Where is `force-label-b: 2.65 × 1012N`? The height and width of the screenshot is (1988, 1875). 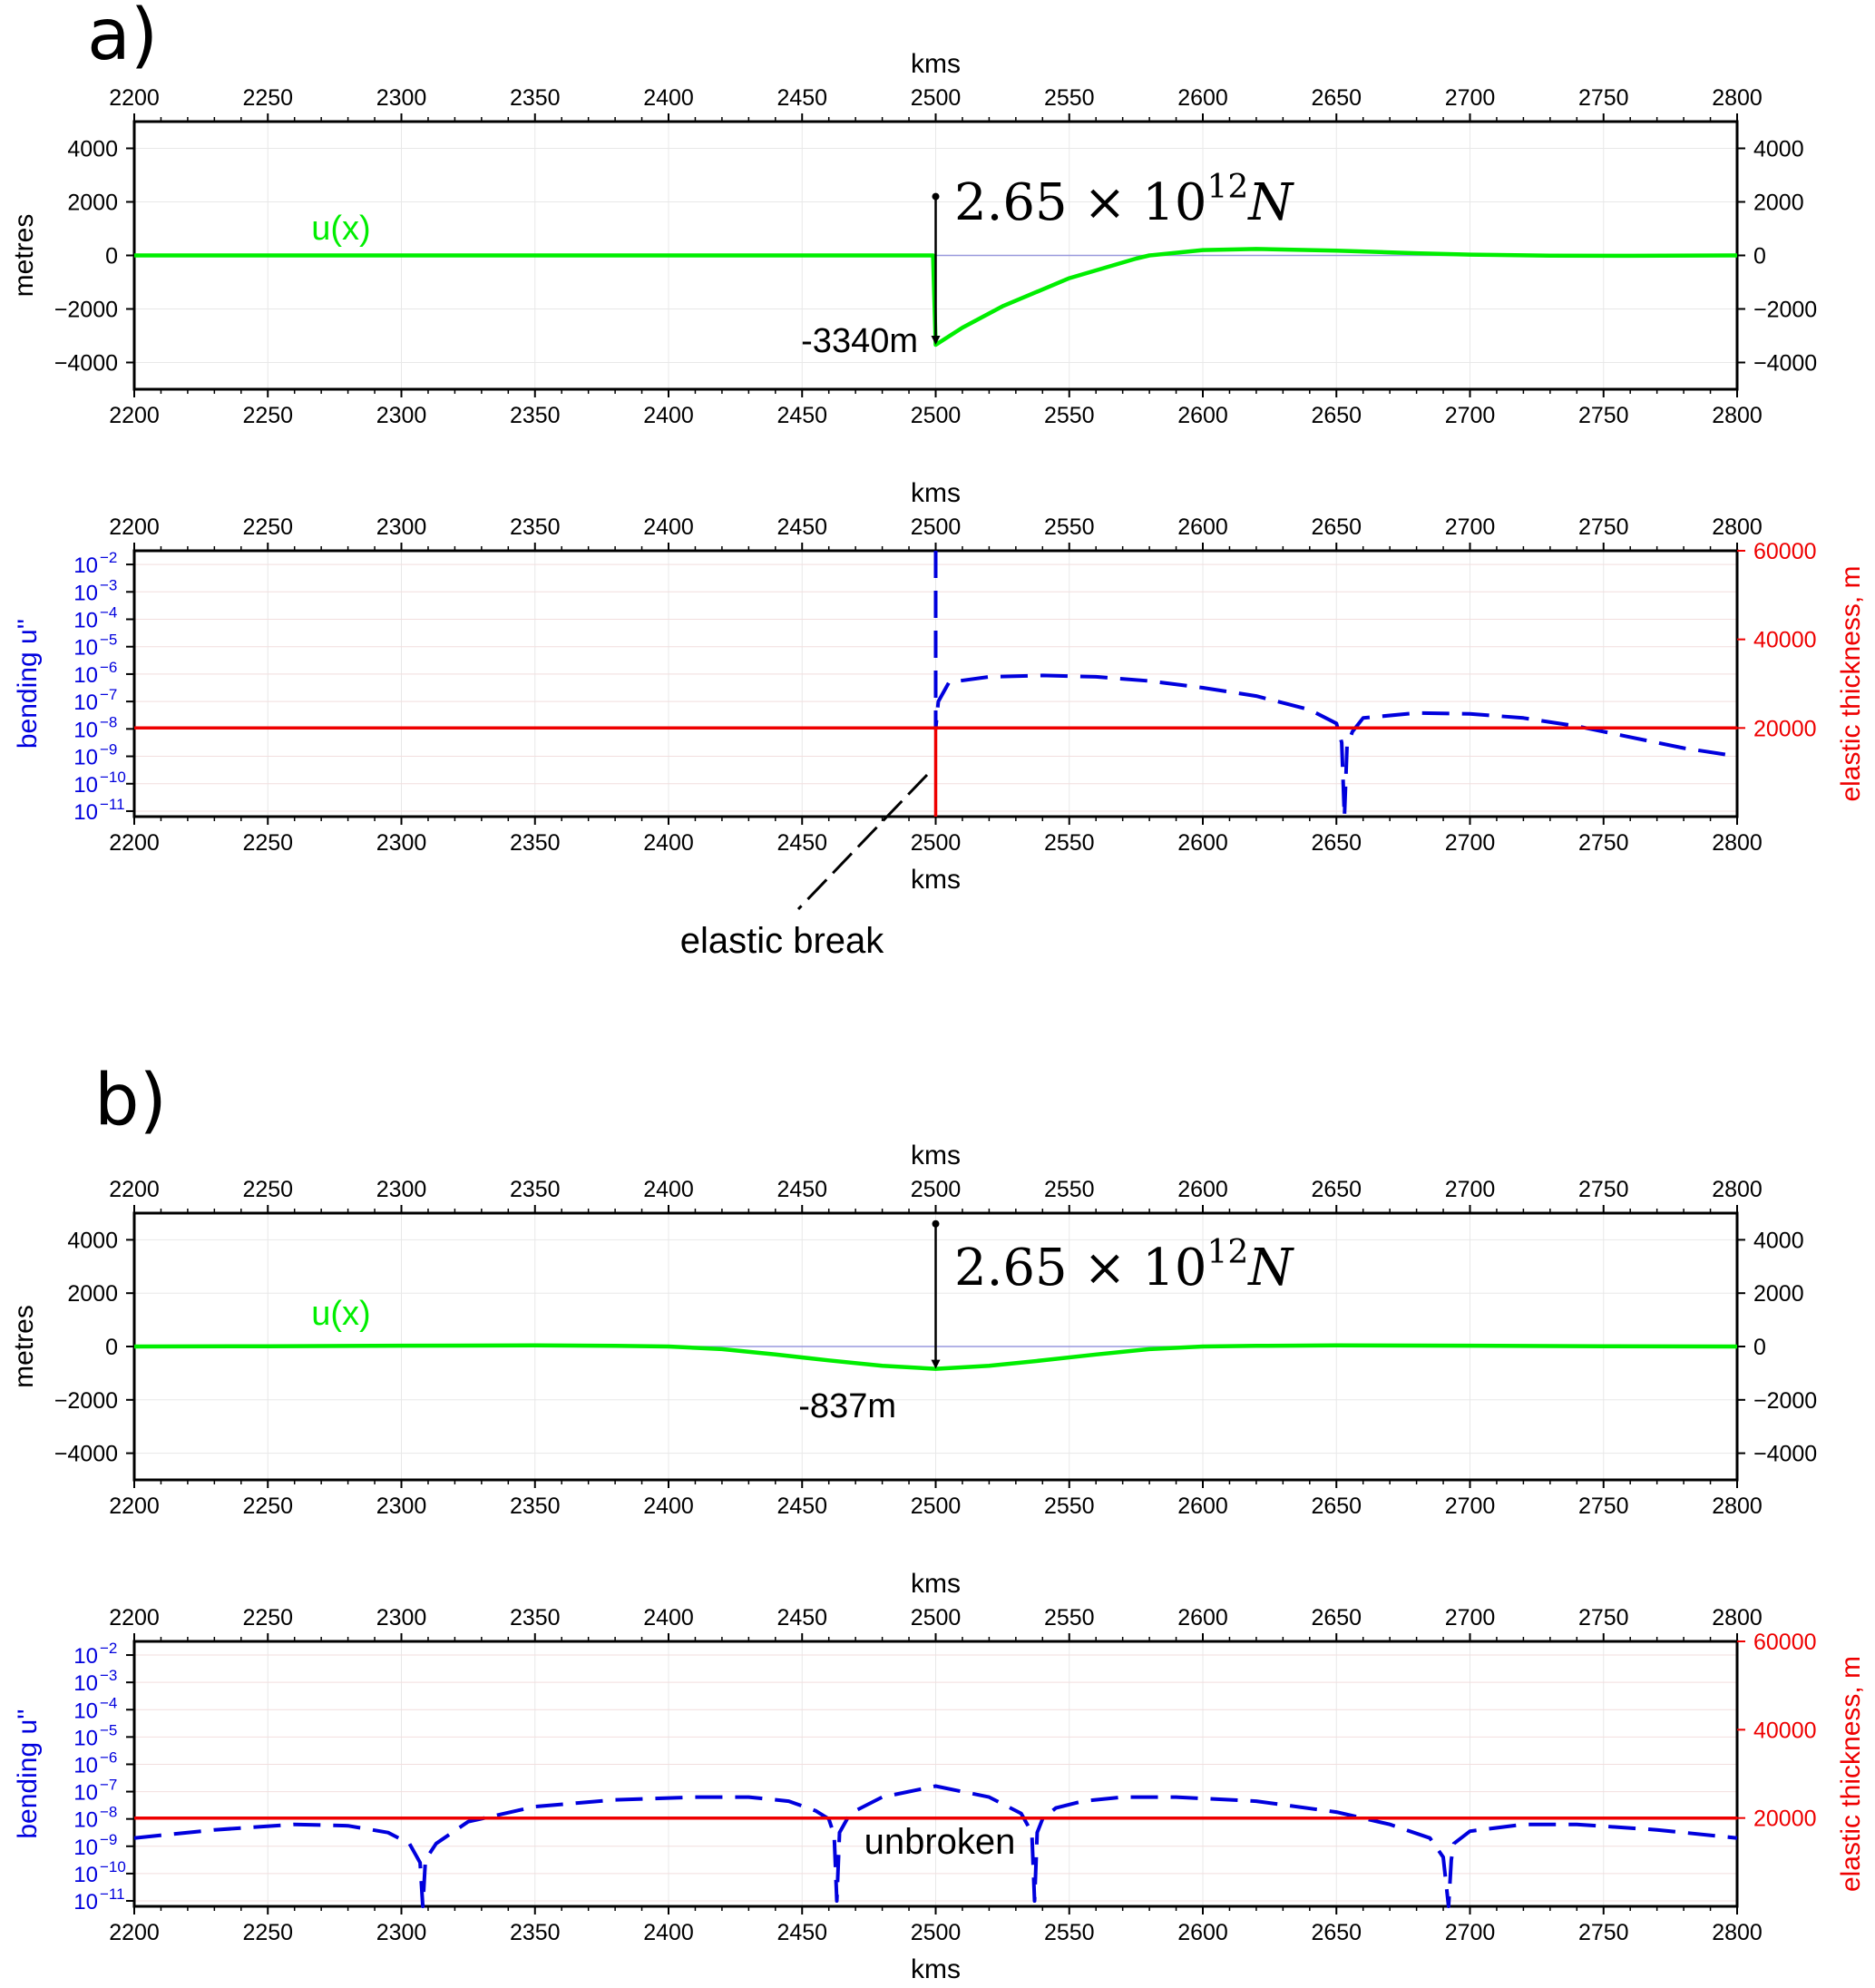
force-label-b: 2.65 × 1012N is located at coordinates (1124, 1266).